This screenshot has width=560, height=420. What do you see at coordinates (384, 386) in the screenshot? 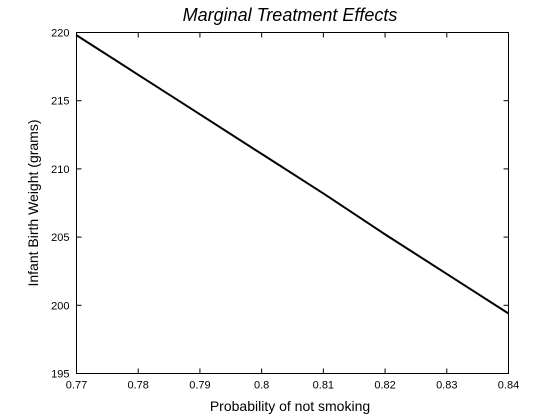
I see `x-tick-label: 0.82` at bounding box center [384, 386].